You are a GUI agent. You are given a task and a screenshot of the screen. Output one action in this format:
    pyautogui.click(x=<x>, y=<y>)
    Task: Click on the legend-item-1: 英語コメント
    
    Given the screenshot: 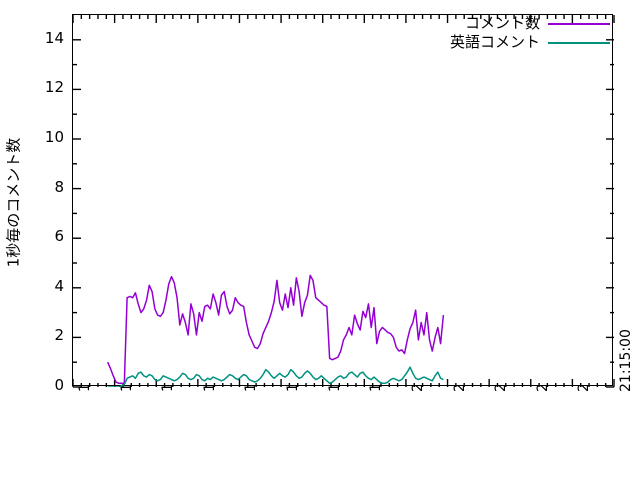 What is the action you would take?
    pyautogui.click(x=505, y=42)
    